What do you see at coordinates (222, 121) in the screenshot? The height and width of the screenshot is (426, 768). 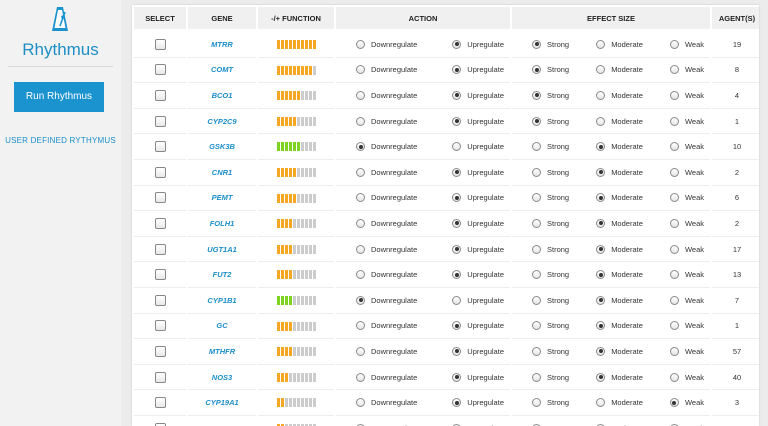 I see `gene-link: CYP2C9` at bounding box center [222, 121].